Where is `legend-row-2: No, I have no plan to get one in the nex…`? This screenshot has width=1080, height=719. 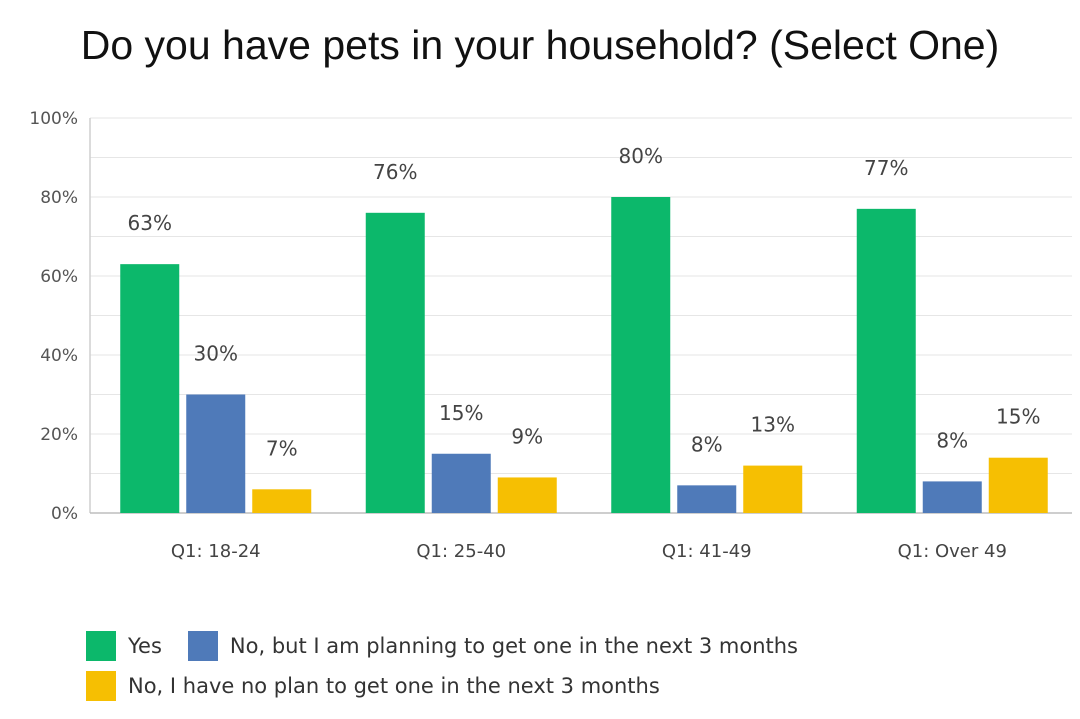 legend-row-2: No, I have no plan to get one in the nex… is located at coordinates (455, 686).